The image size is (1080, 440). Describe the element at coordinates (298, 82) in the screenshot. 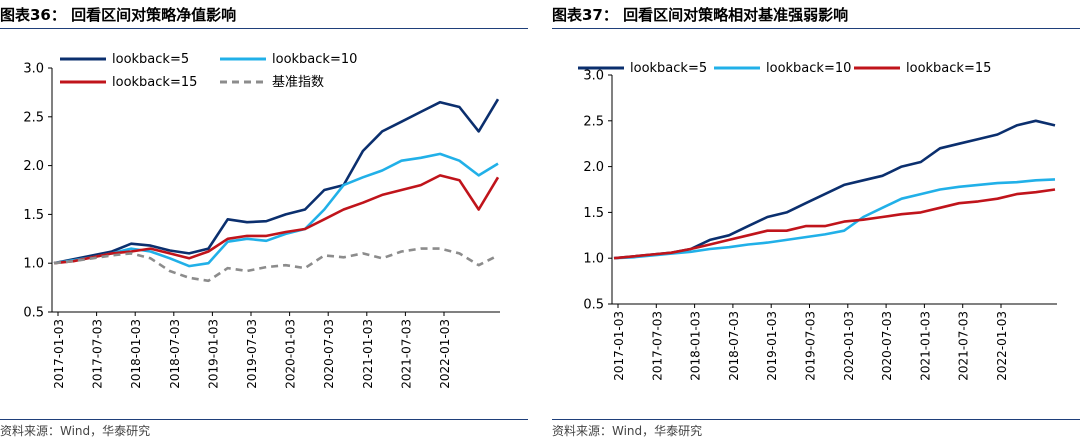

I see `legend-label: 基准指数` at that location.